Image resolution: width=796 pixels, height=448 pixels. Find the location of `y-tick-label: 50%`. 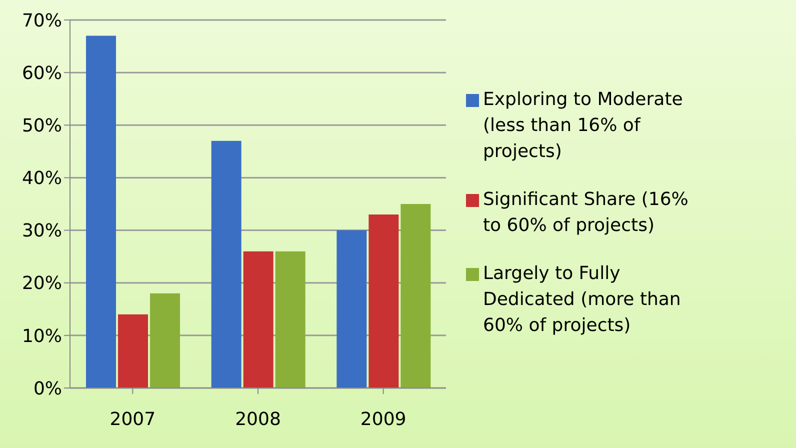

y-tick-label: 50% is located at coordinates (42, 126).